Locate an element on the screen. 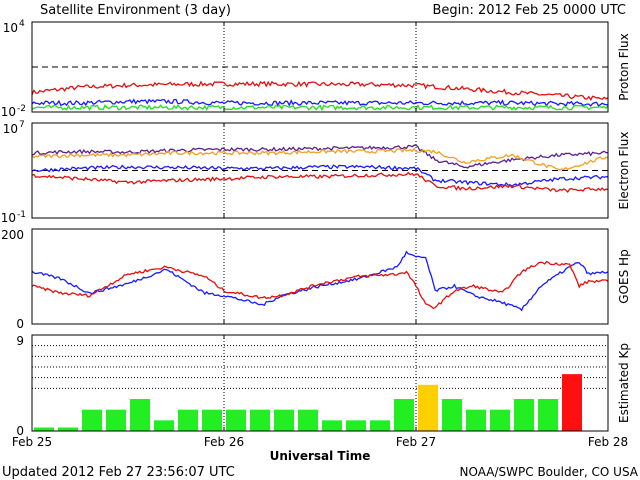 This screenshot has height=480, width=640. series-line-green is located at coordinates (320, 108).